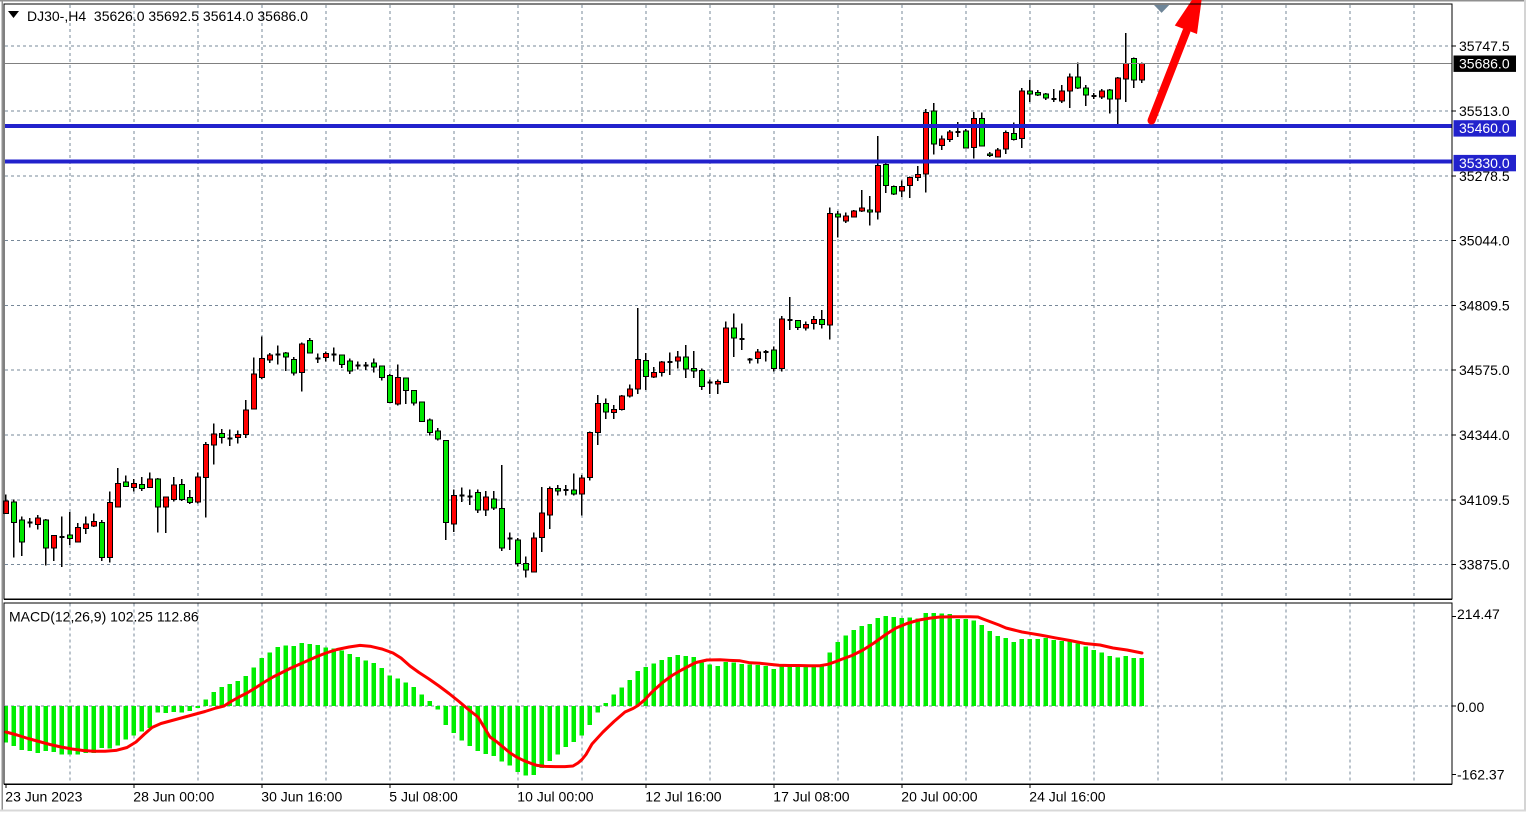 This screenshot has height=818, width=1526. What do you see at coordinates (1470, 707) in the screenshot?
I see `svg-text: 0.00` at bounding box center [1470, 707].